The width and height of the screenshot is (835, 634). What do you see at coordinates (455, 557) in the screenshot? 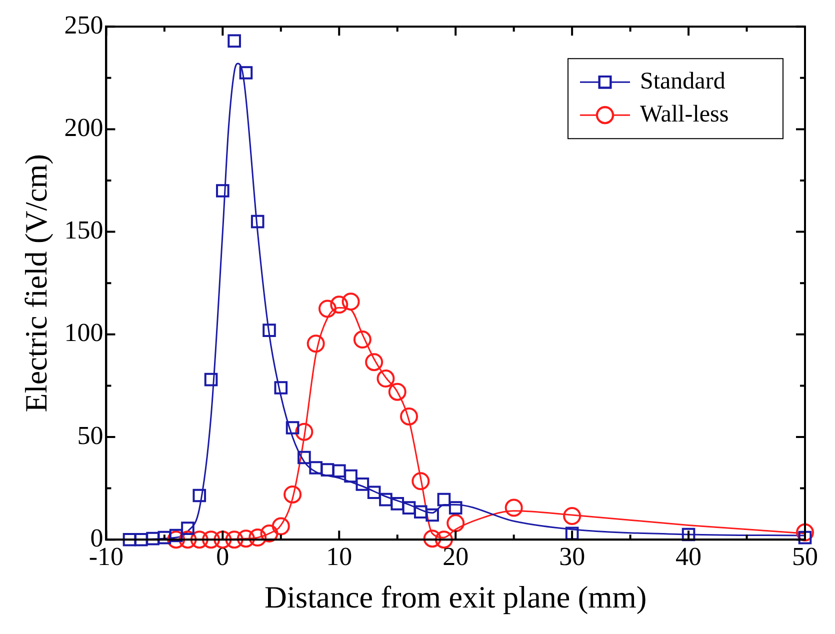
I see `x-tick-label: 20` at bounding box center [455, 557].